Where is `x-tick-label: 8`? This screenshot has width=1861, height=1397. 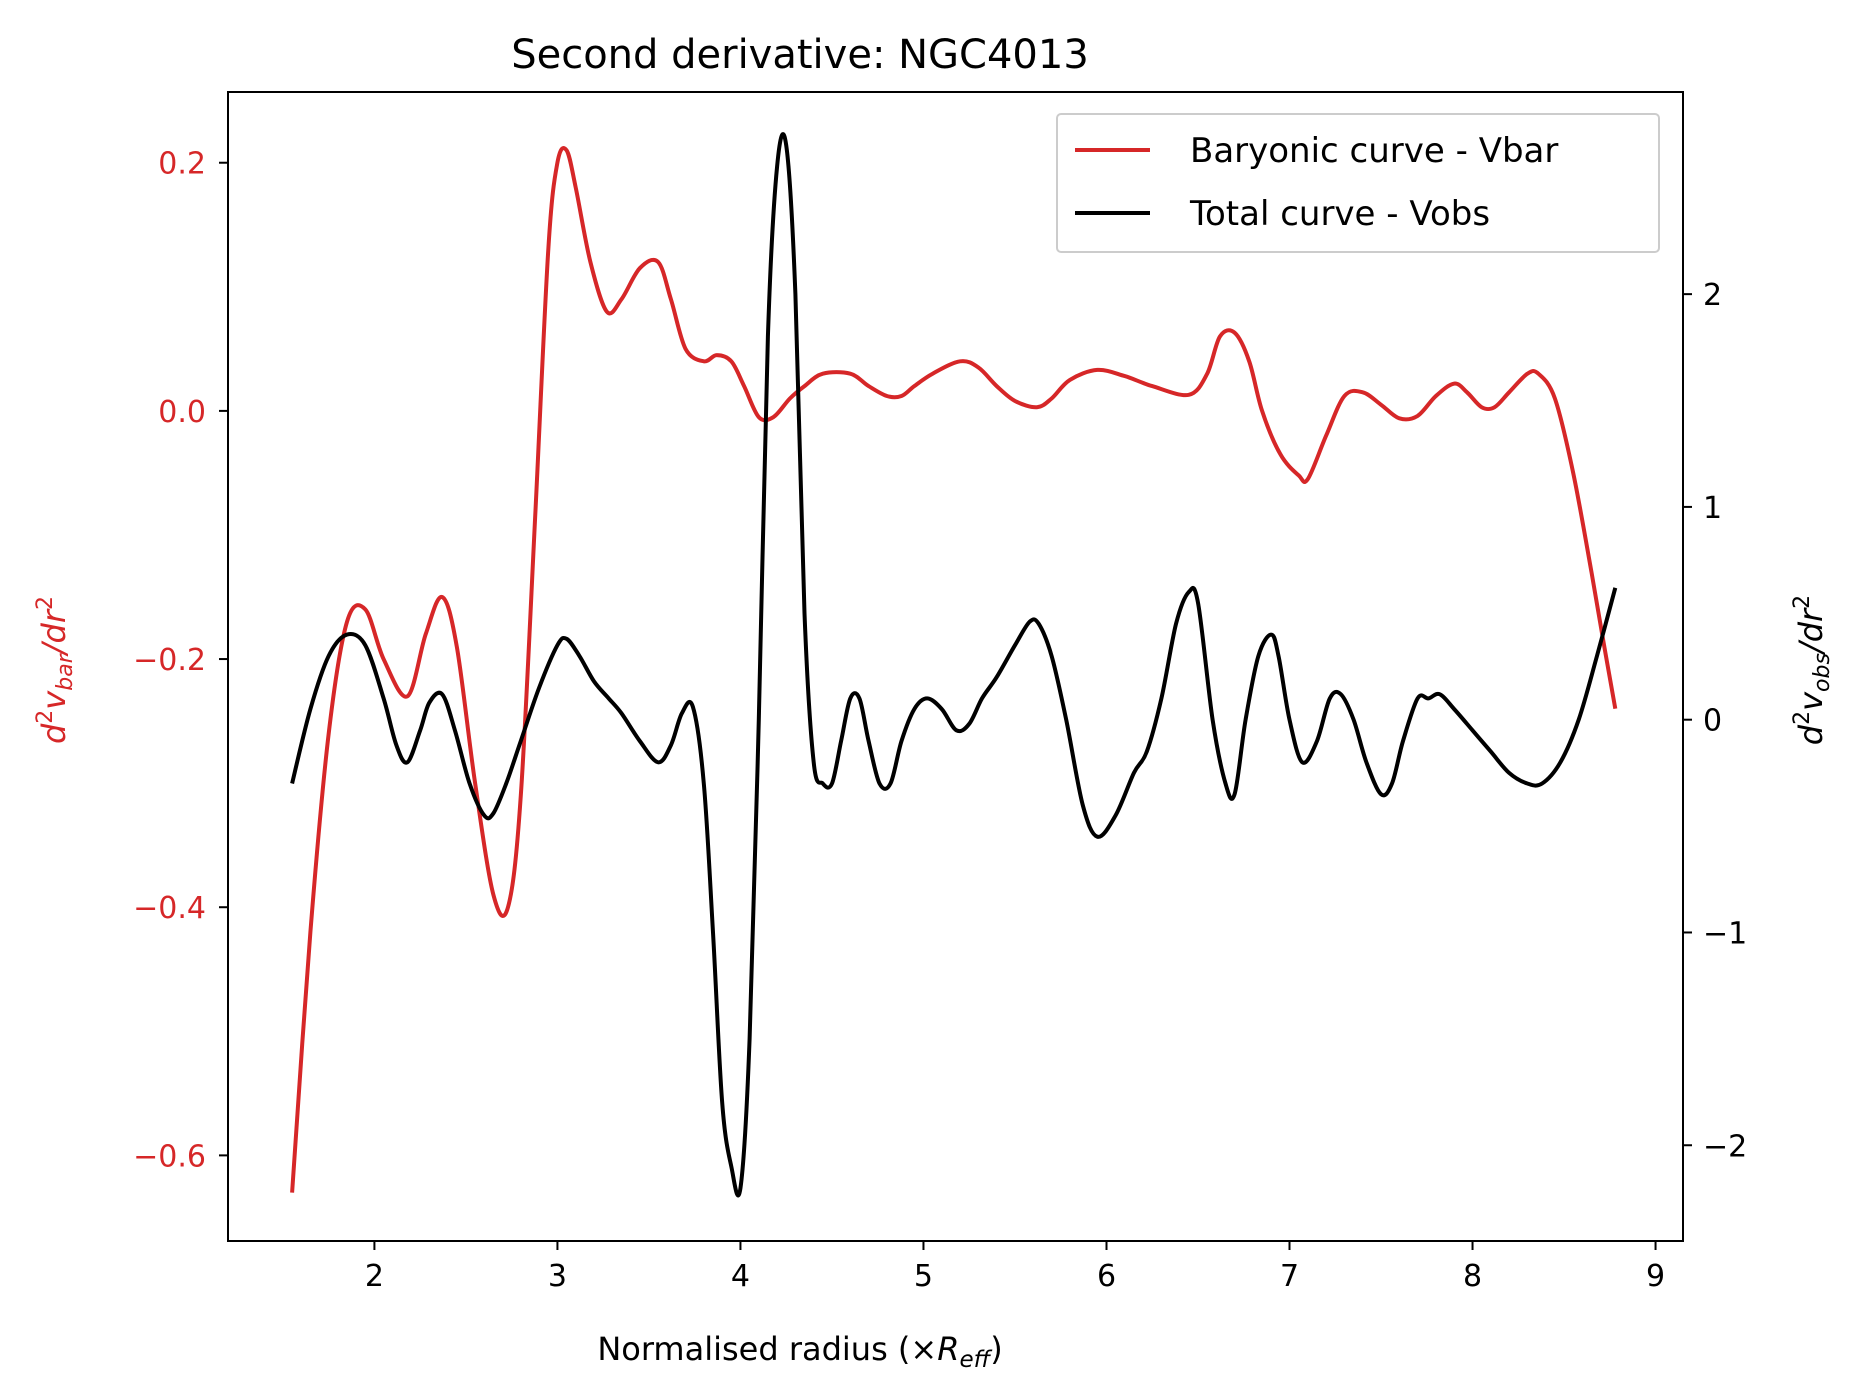
x-tick-label: 8 is located at coordinates (1472, 1276).